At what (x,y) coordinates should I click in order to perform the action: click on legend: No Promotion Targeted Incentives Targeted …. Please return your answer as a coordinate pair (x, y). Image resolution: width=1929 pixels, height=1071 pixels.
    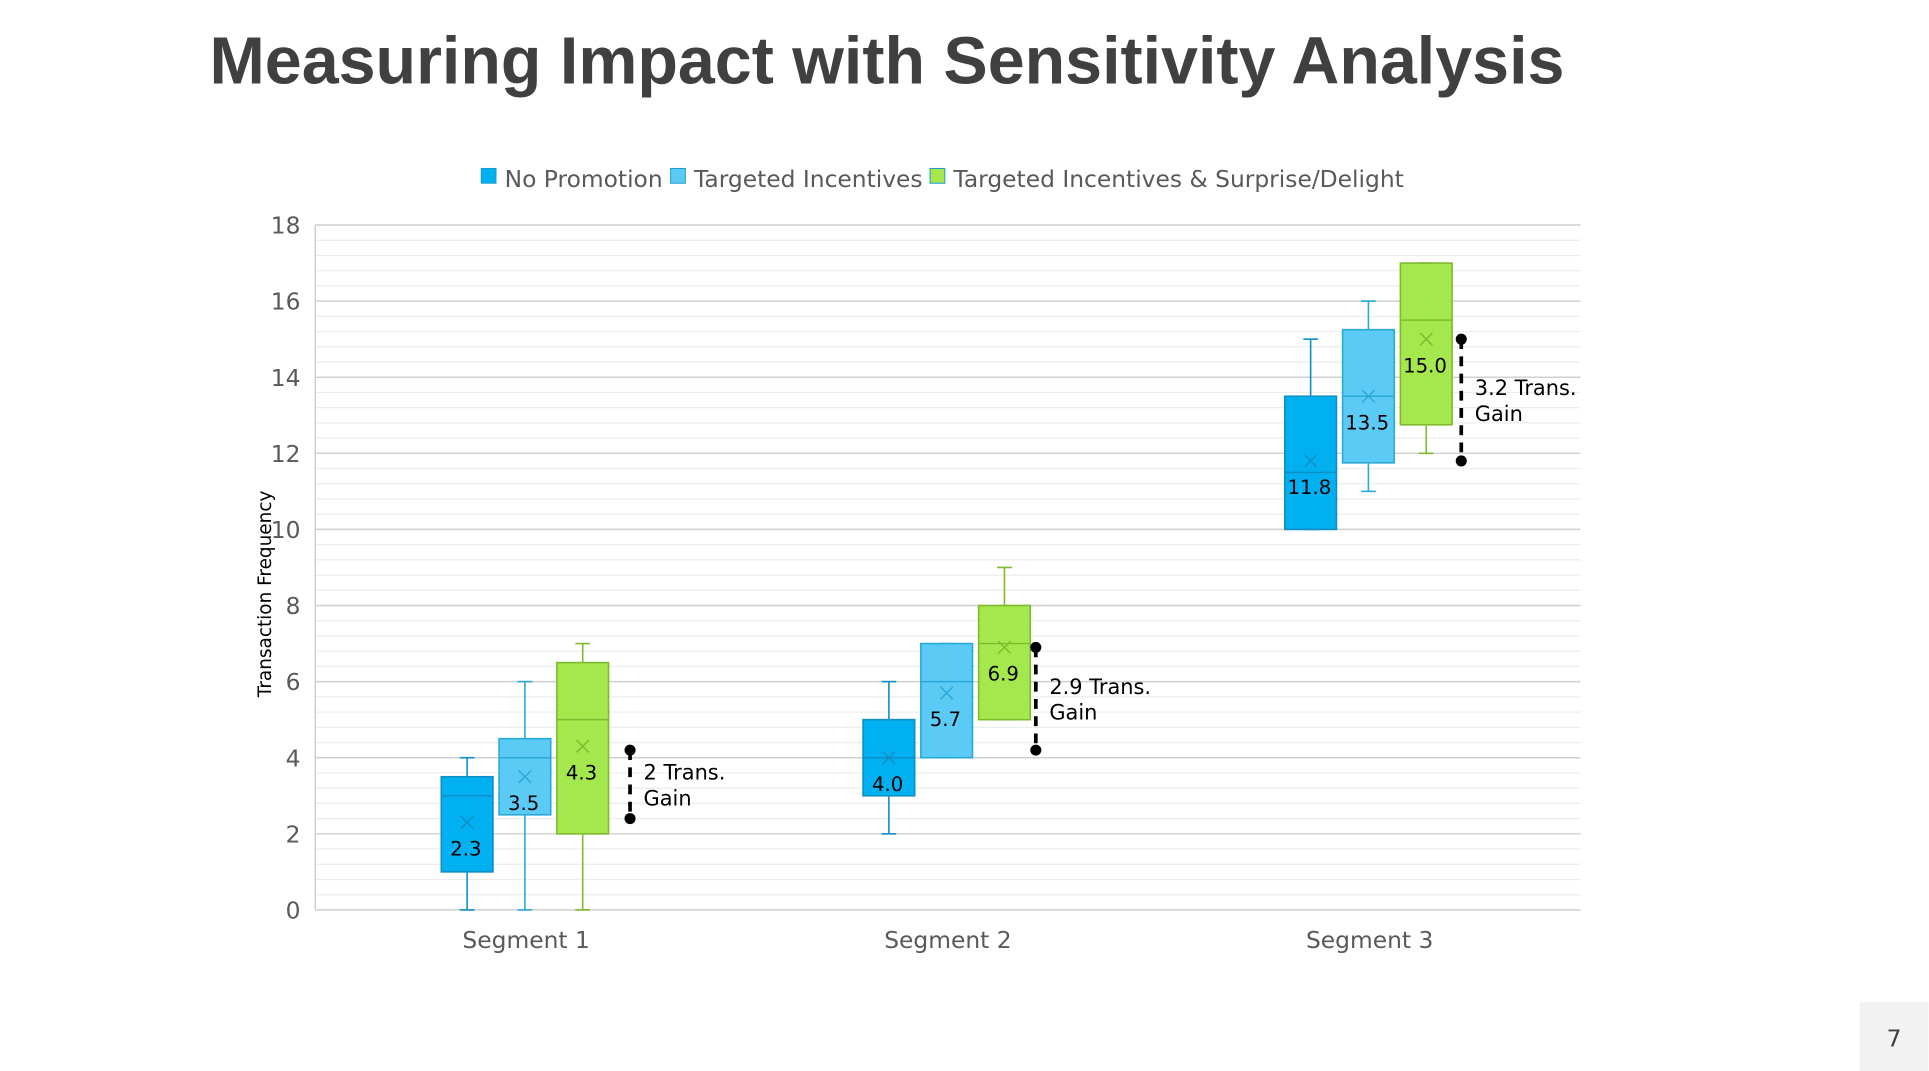
    Looking at the image, I should click on (942, 179).